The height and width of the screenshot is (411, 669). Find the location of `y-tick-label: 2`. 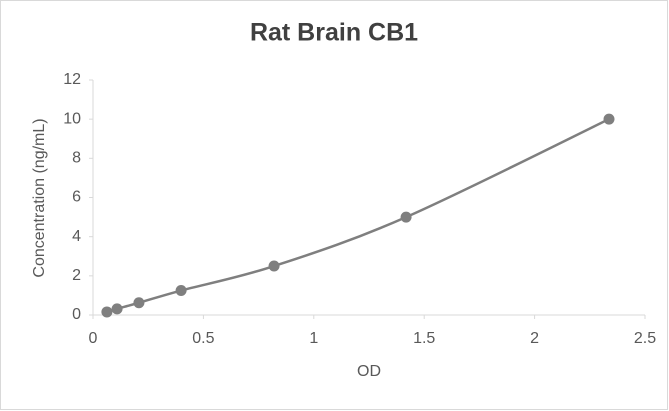

y-tick-label: 2 is located at coordinates (76, 275).